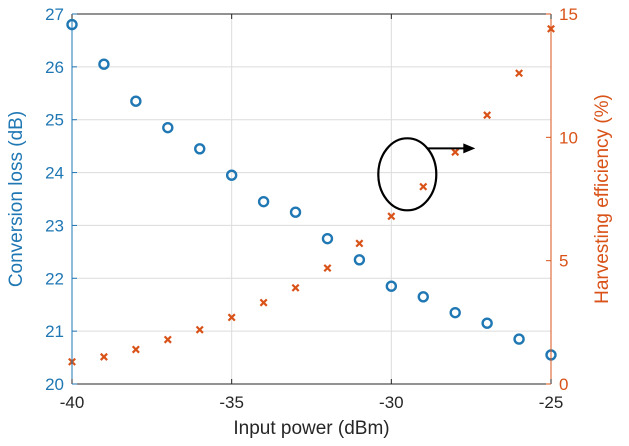  I want to click on y-left-tick-label: 23, so click(54, 225).